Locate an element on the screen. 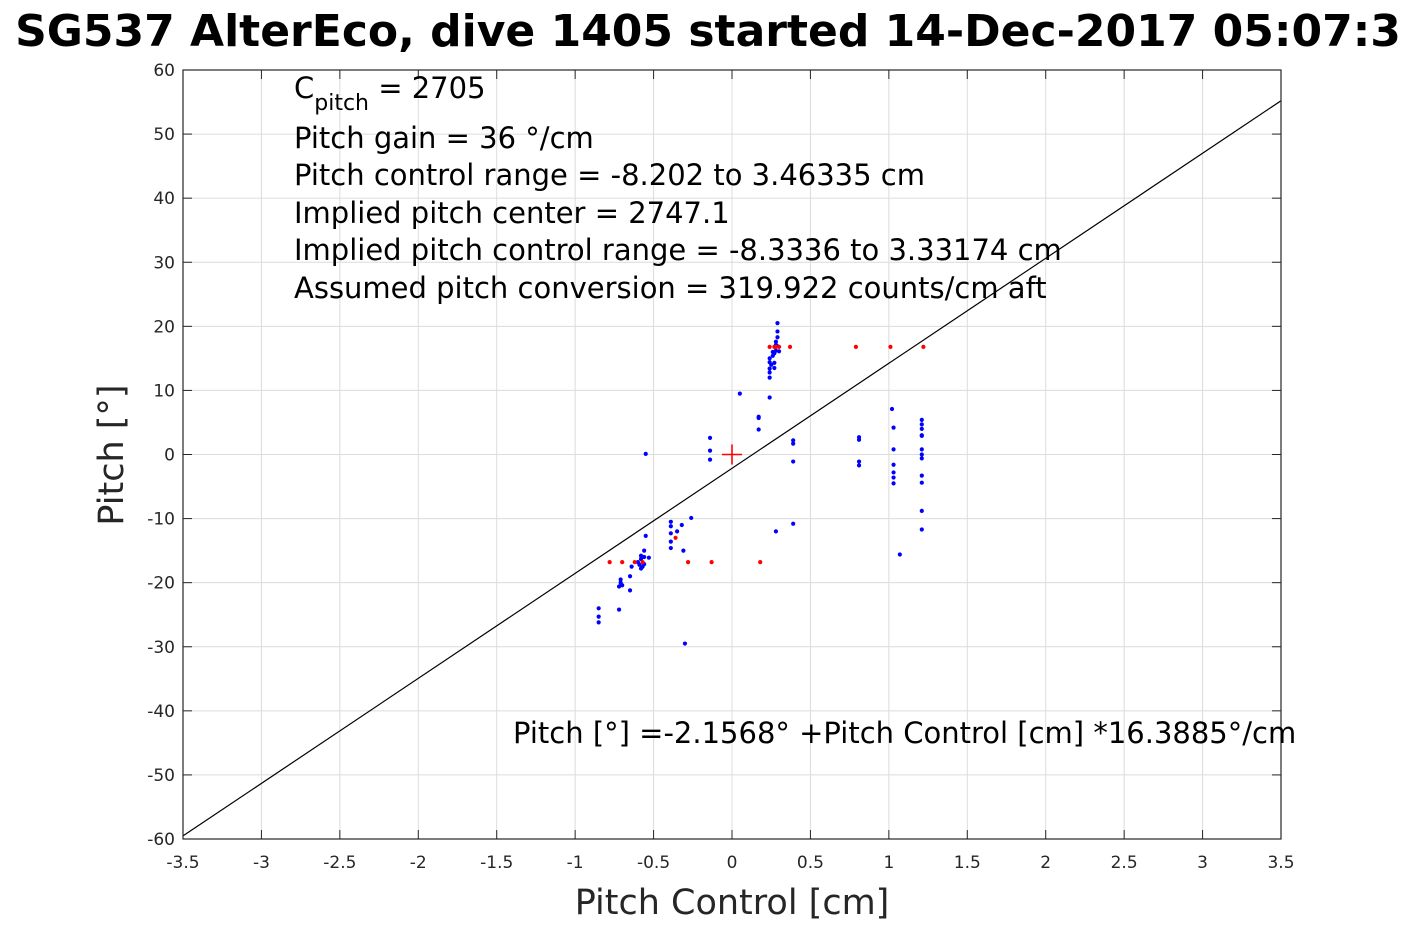 This screenshot has height=945, width=1417. implied-pitch-center-annotation: Implied pitch center = 2747.1 is located at coordinates (512, 213).